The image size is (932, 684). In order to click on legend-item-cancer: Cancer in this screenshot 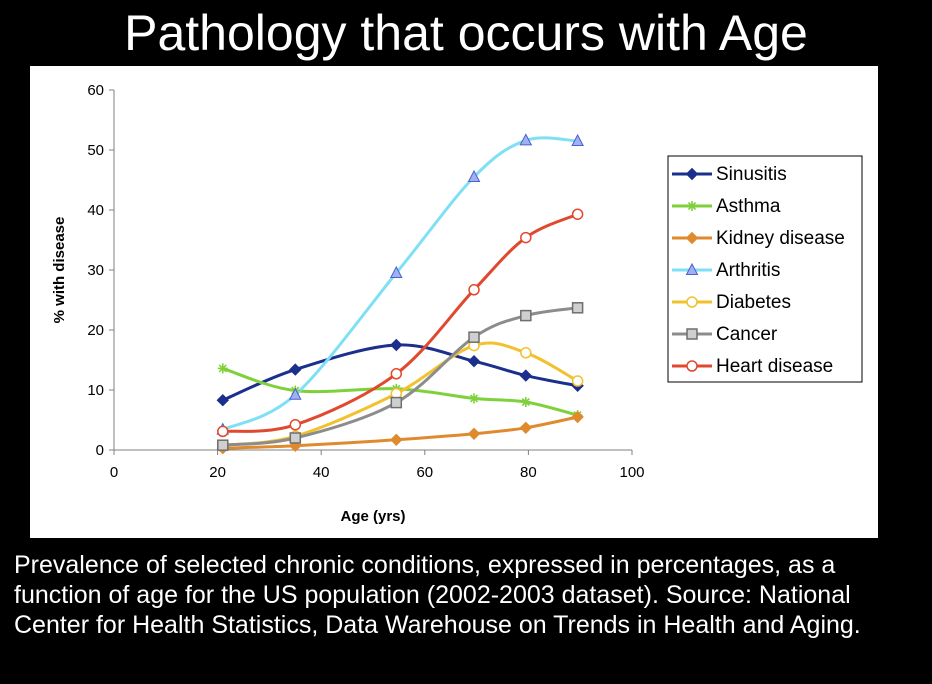, I will do `click(725, 334)`.